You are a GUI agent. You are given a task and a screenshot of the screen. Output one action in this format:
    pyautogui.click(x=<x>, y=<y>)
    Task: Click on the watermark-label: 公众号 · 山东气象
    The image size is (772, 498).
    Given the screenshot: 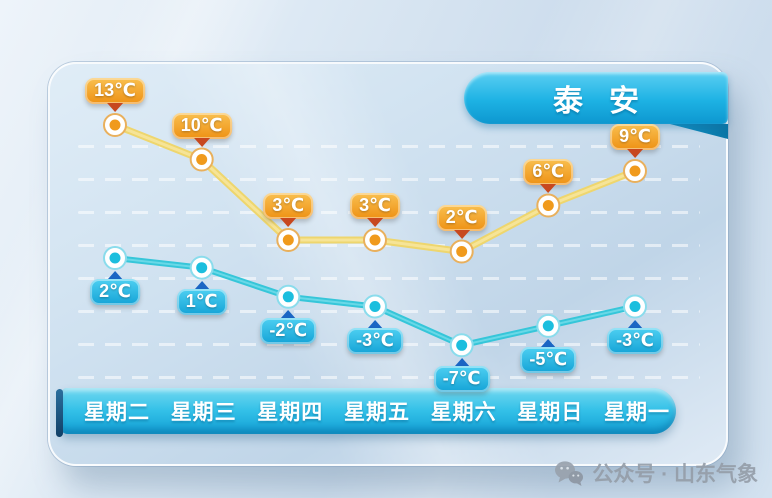 What is the action you would take?
    pyautogui.click(x=675, y=474)
    